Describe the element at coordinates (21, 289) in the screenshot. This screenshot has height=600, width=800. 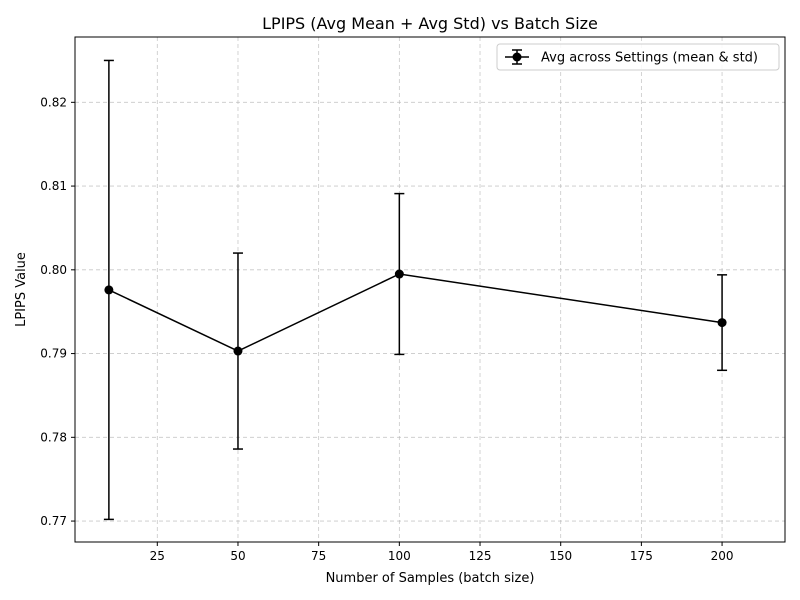
I see `y-axis-label: LPIPS Value` at that location.